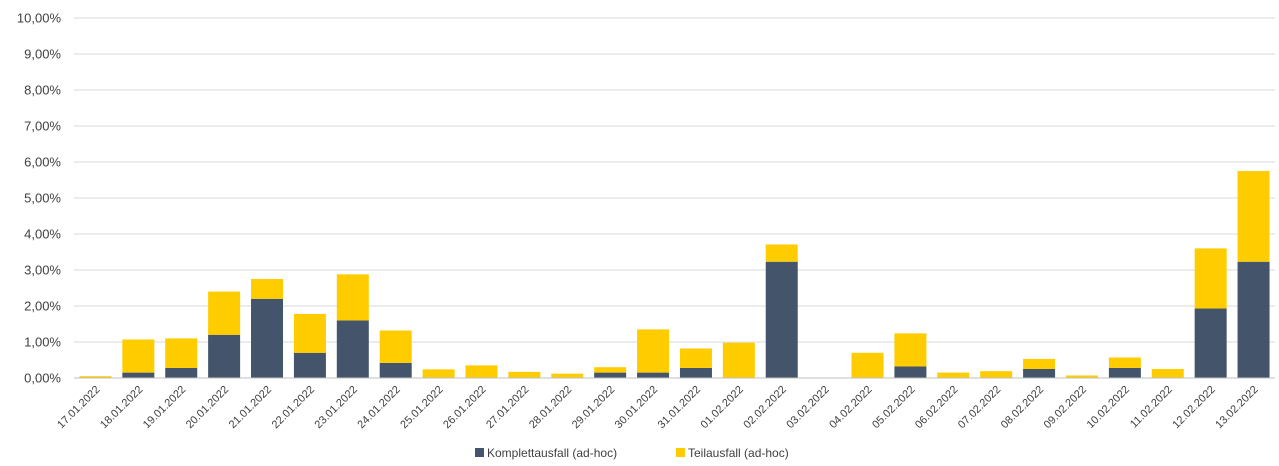  I want to click on x-tick-label: 27.01.2022, so click(507, 407).